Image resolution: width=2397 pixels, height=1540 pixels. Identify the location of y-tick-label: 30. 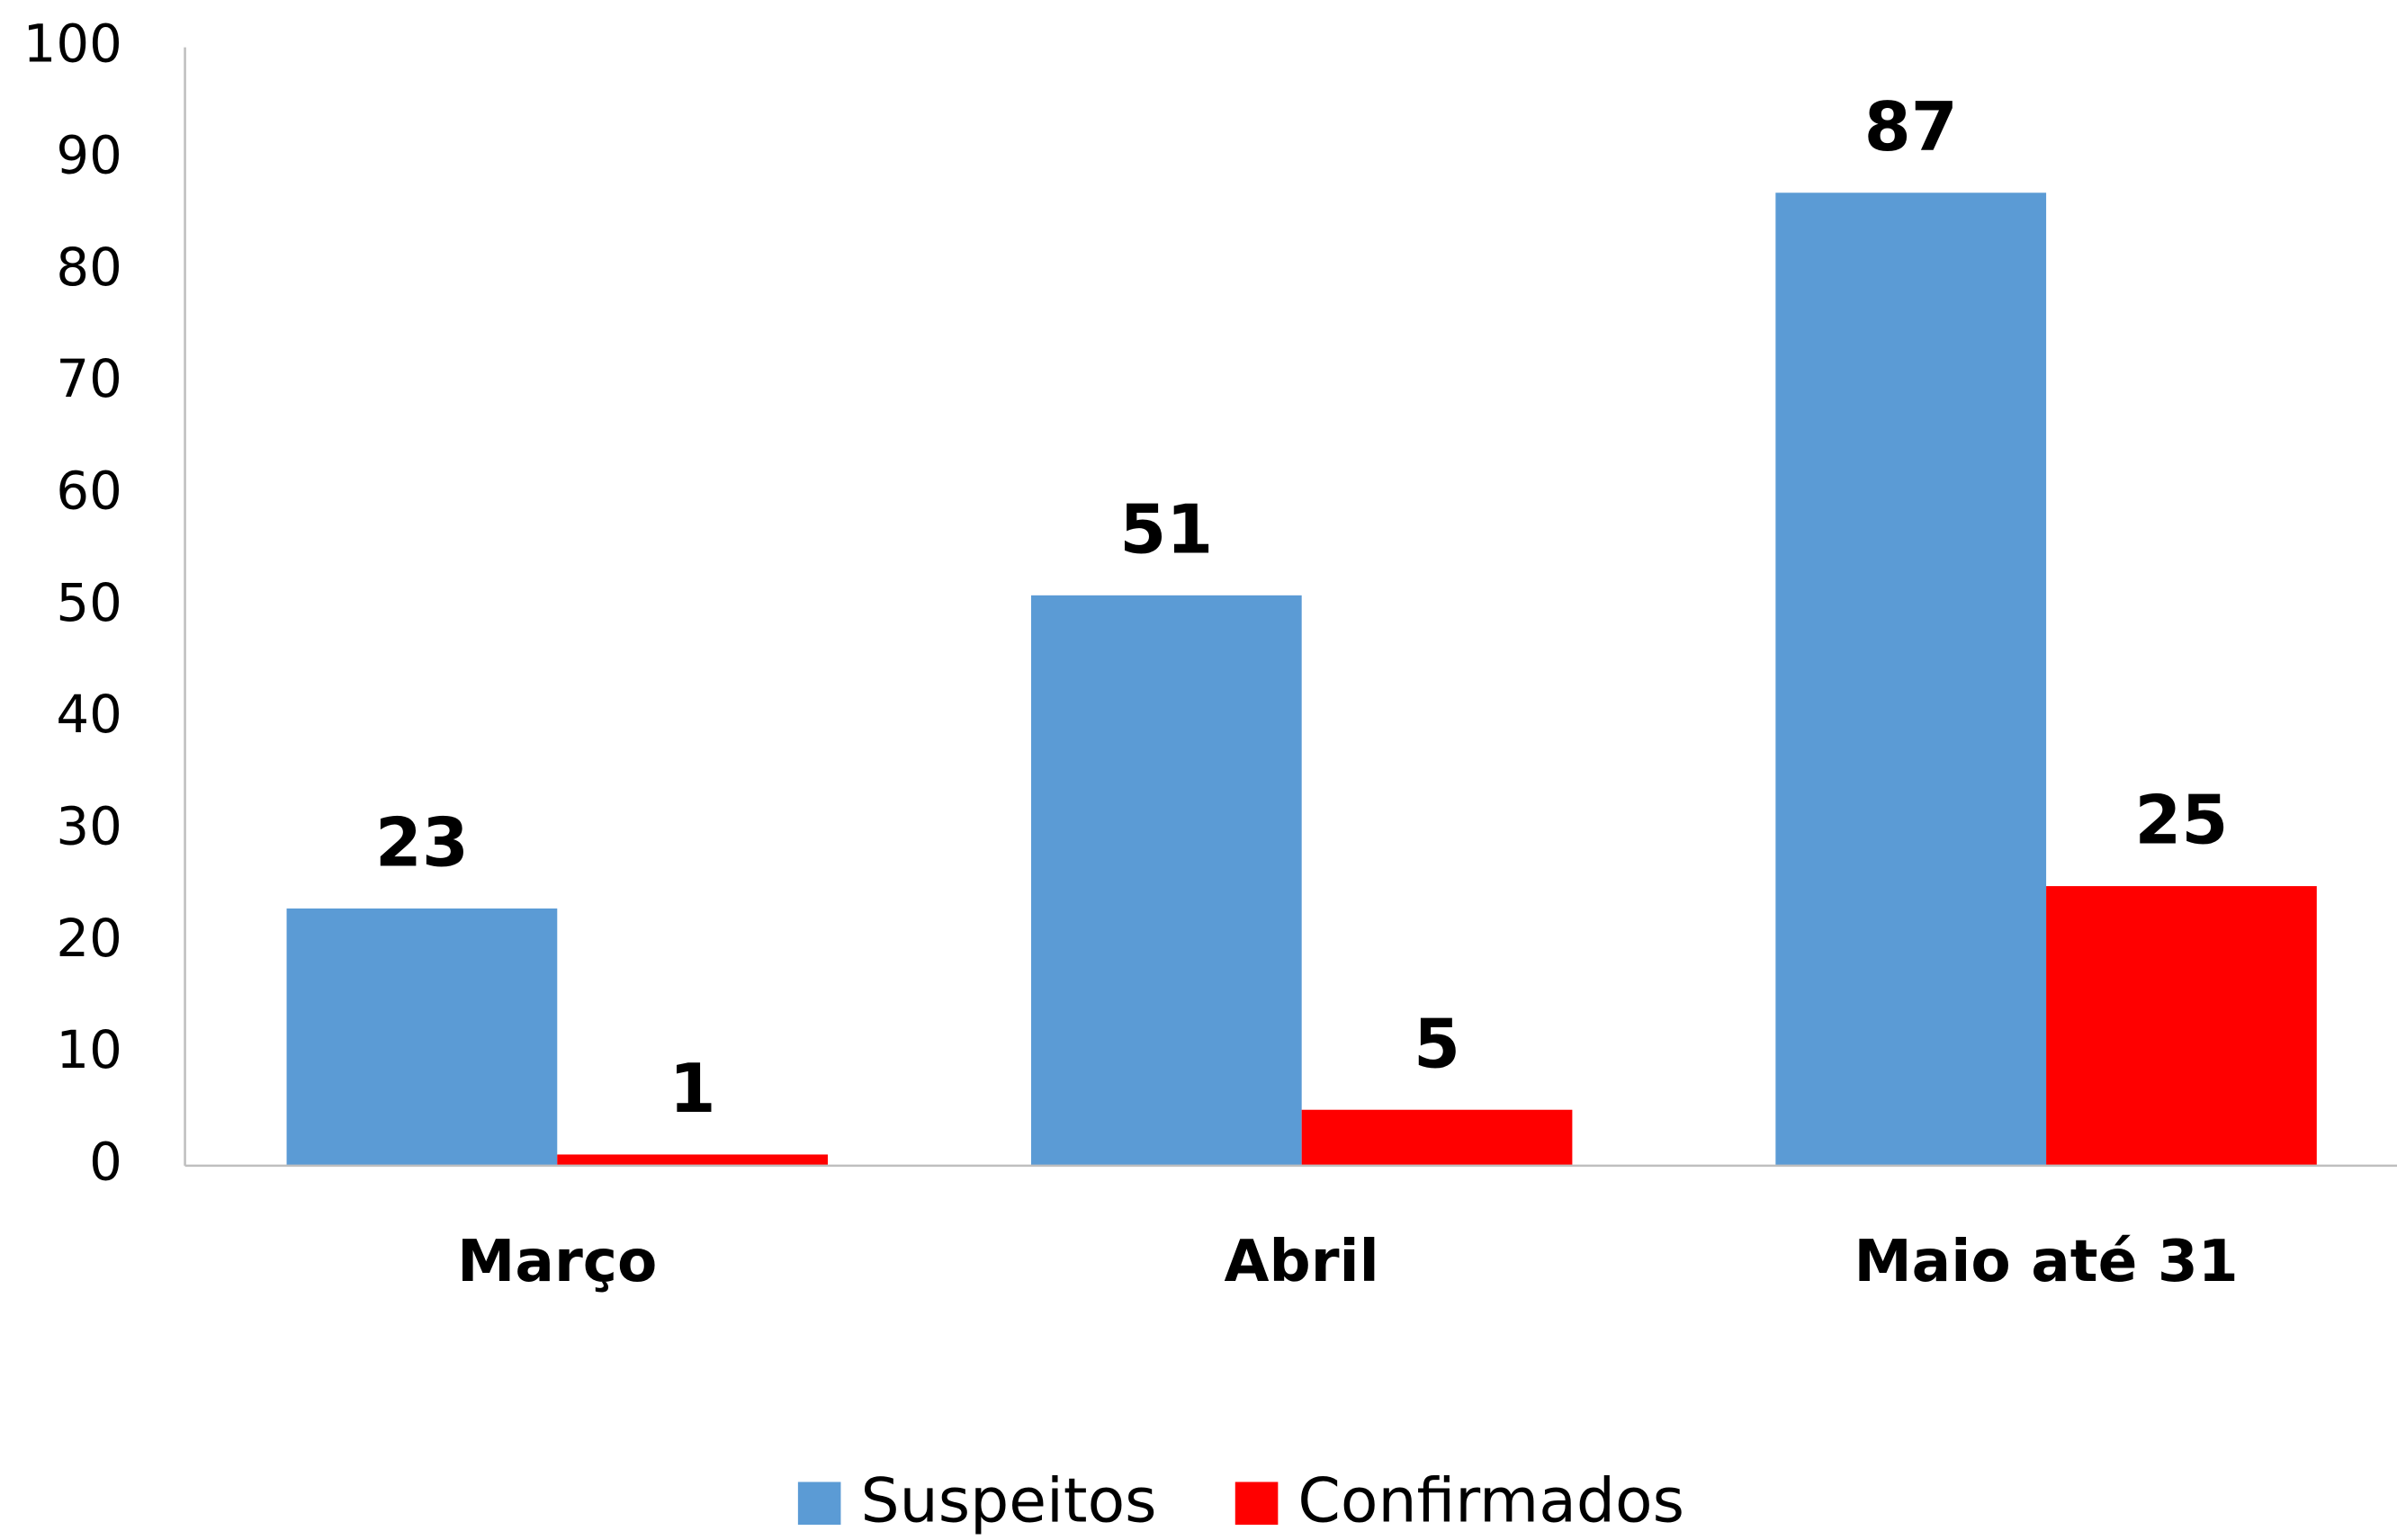
(89, 826).